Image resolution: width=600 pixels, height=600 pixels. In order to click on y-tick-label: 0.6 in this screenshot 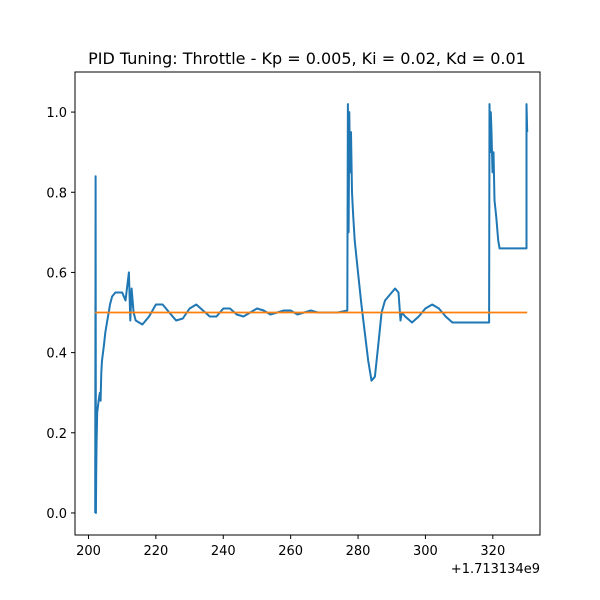, I will do `click(56, 273)`.